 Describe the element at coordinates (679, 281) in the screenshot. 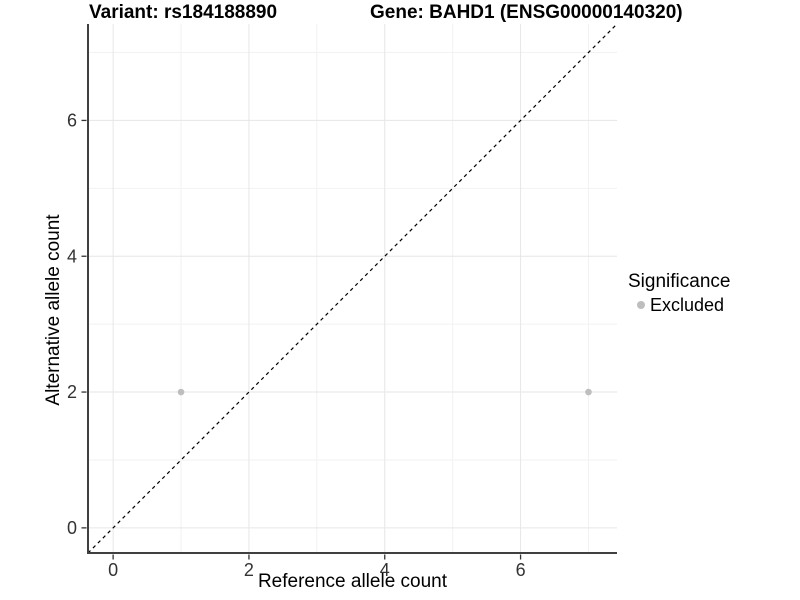

I see `legend-title: Significance` at that location.